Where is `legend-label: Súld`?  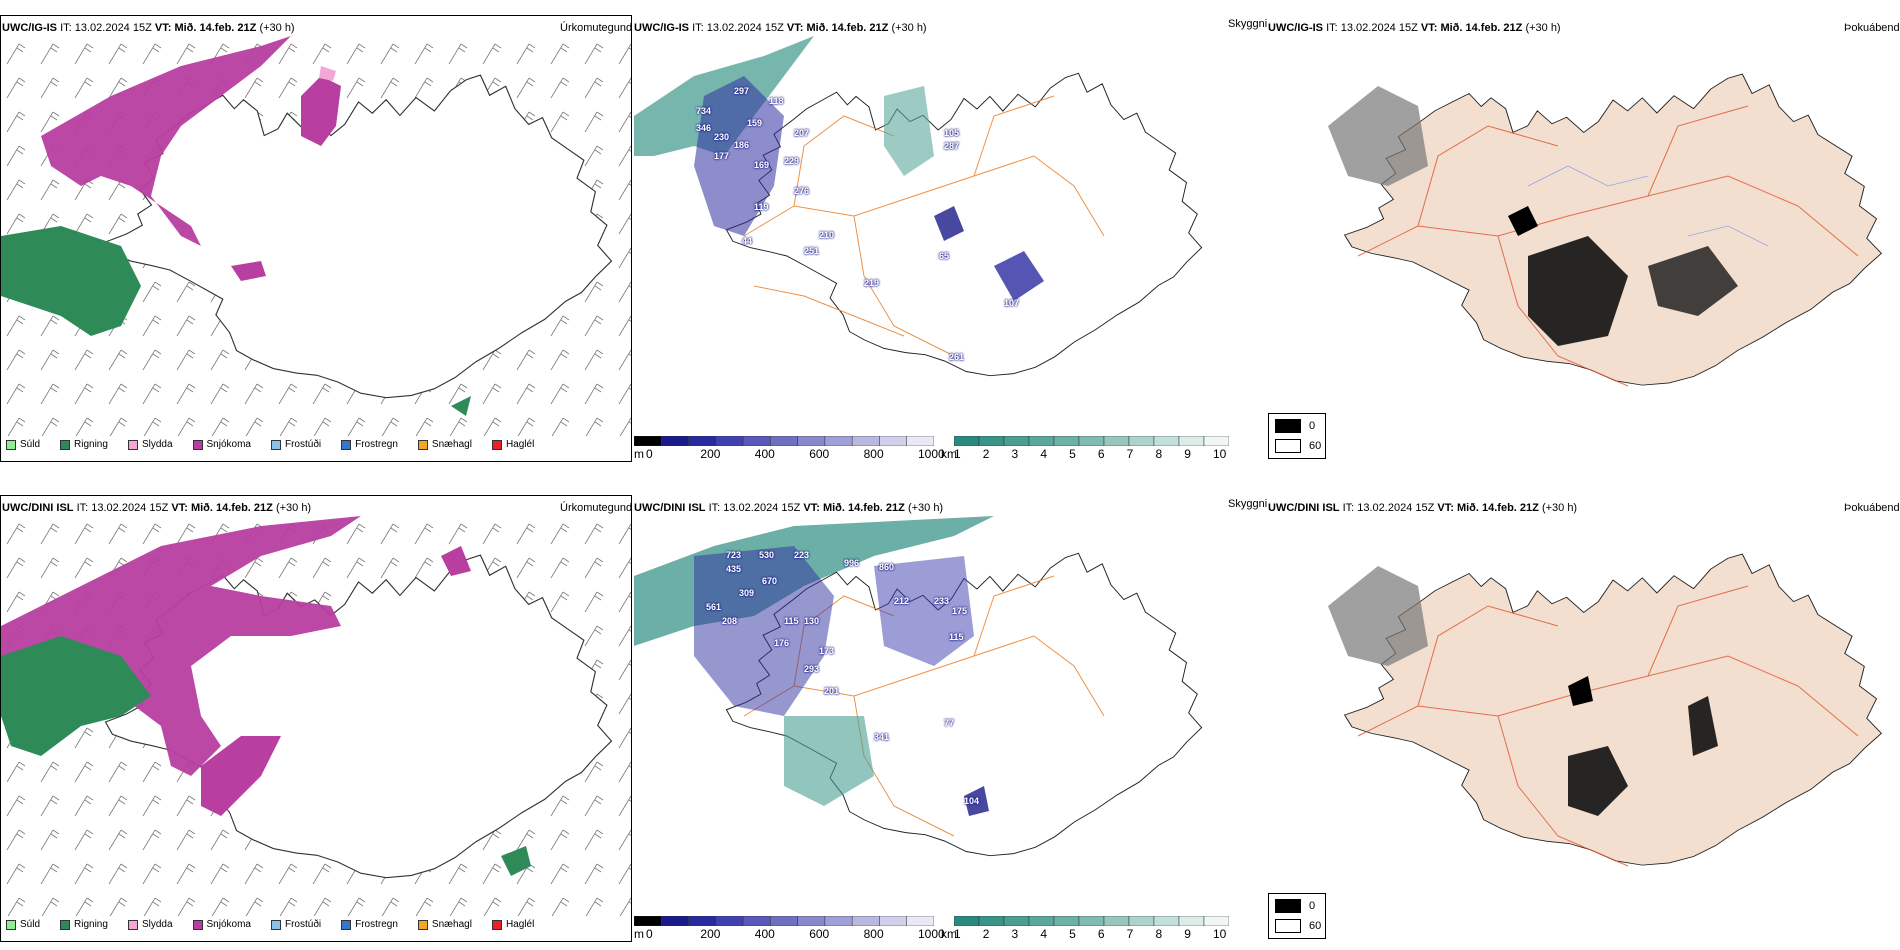
legend-label: Súld is located at coordinates (30, 924).